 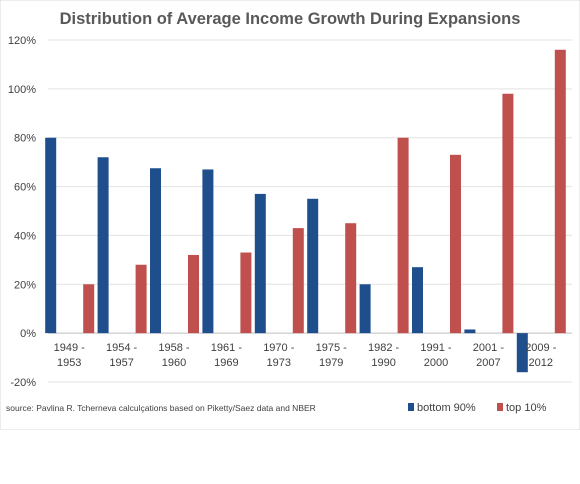 What do you see at coordinates (122, 348) in the screenshot?
I see `x-tick-label: 1954 -` at bounding box center [122, 348].